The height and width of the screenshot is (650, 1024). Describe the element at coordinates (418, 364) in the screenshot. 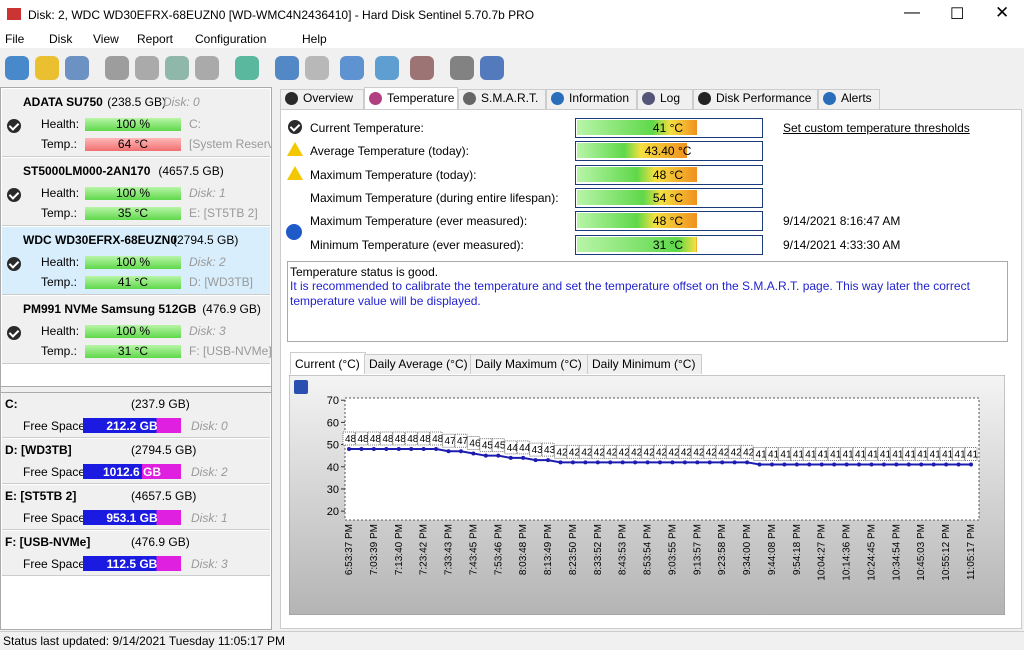

I see `chart-tab-label: Daily Average (°C)` at that location.